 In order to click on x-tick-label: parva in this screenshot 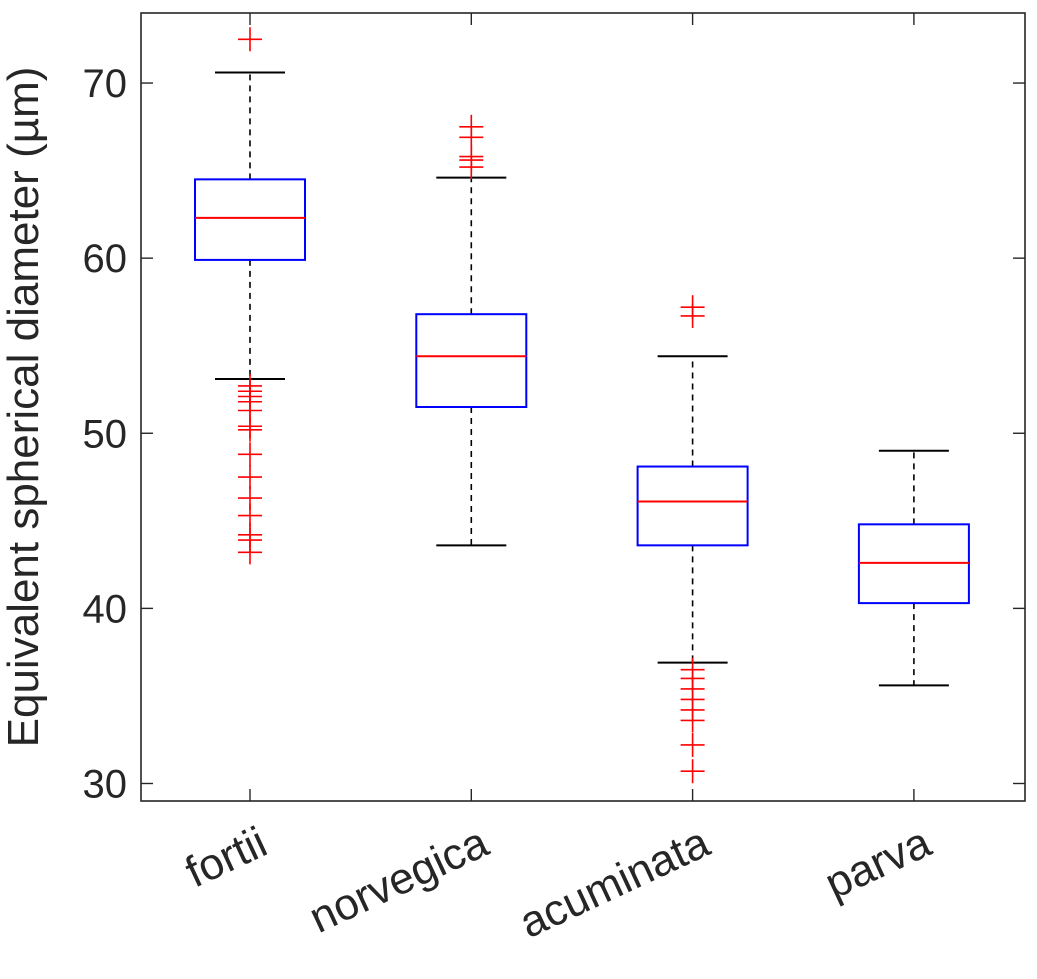, I will do `click(878, 862)`.